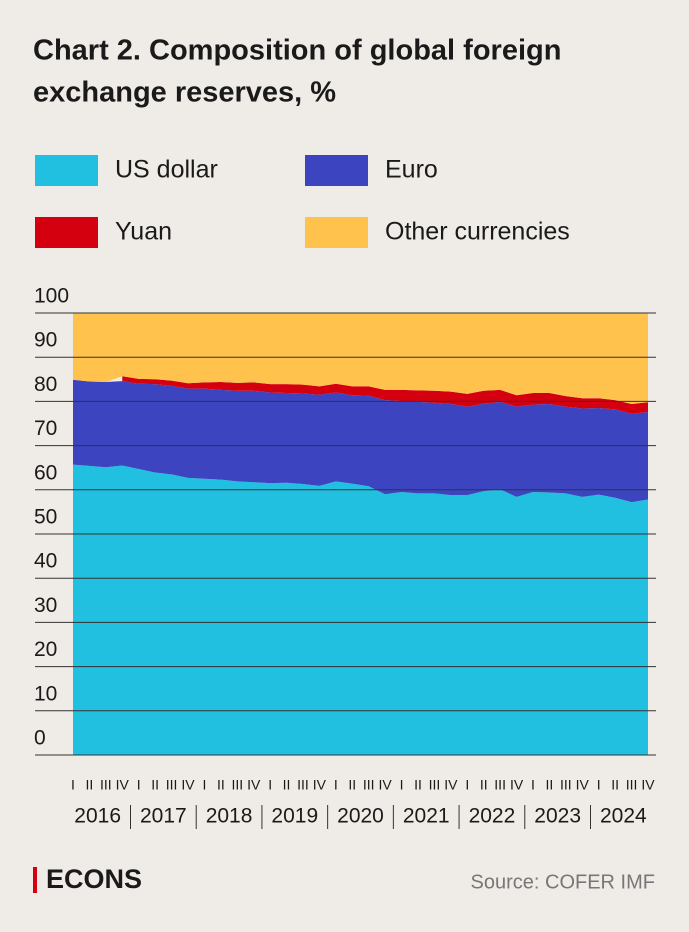 The image size is (689, 932). I want to click on year-label: 2023, so click(557, 816).